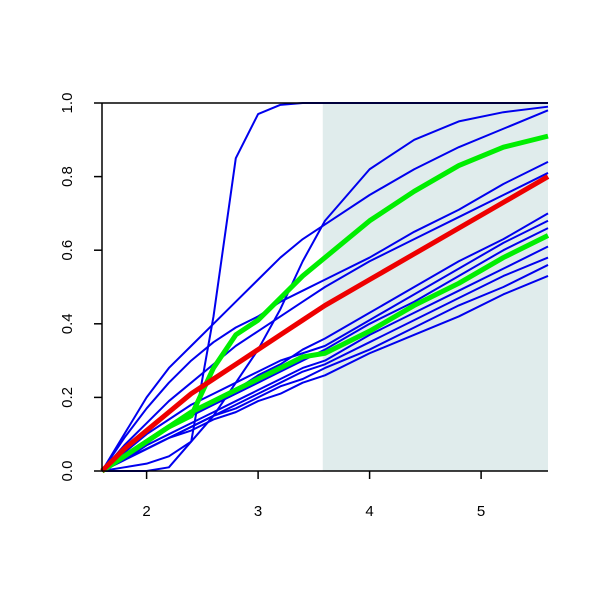 The image size is (600, 605). I want to click on y-tick-label: 0.8, so click(67, 176).